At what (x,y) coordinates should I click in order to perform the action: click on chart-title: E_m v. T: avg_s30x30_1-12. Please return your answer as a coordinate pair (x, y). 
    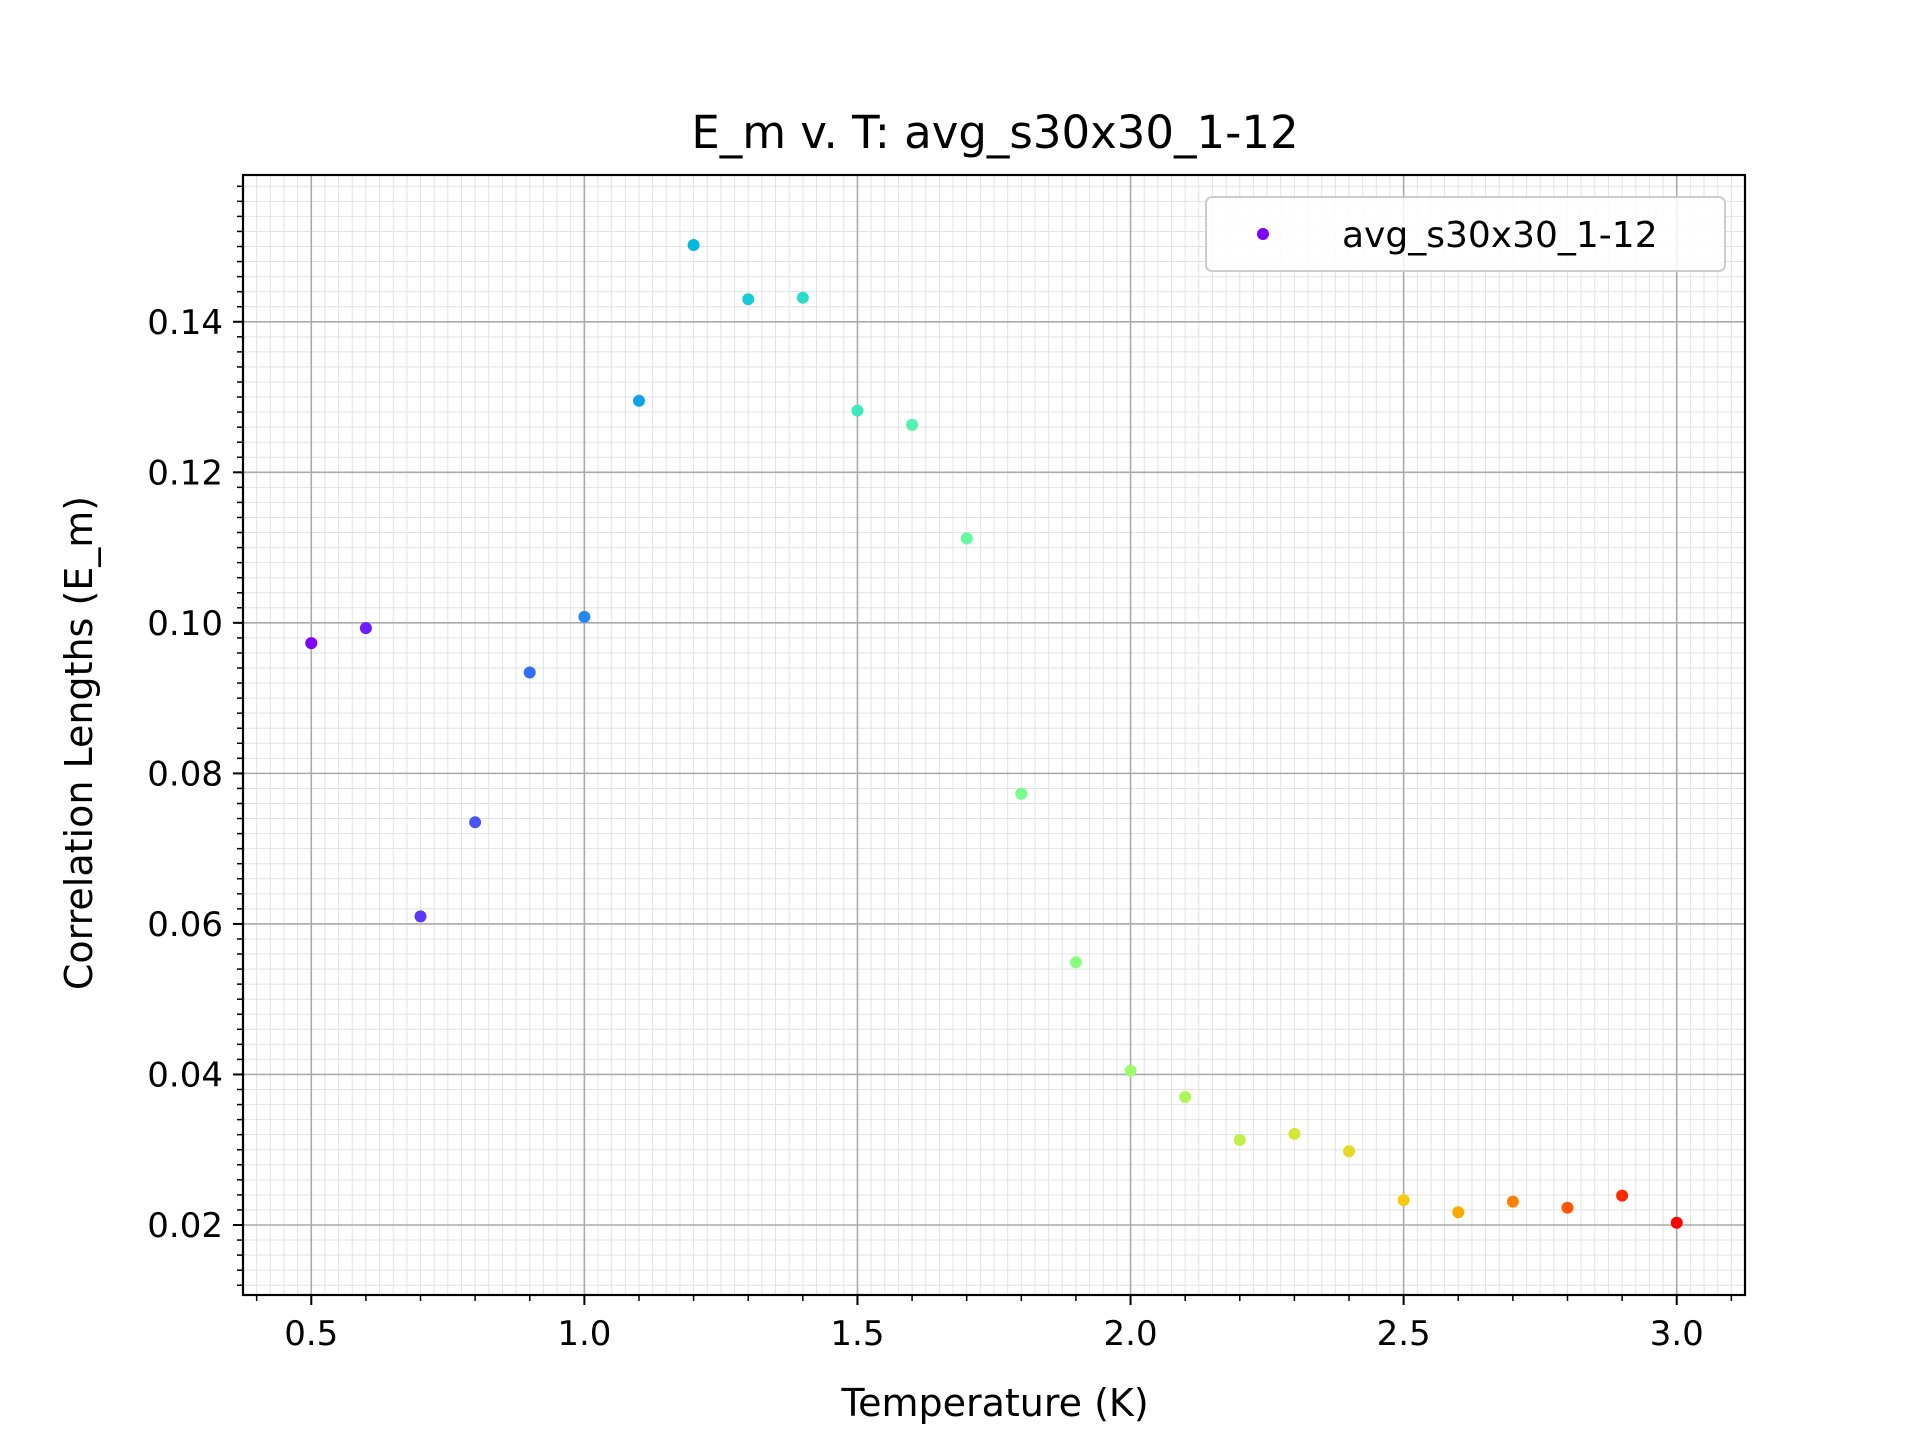
    Looking at the image, I should click on (994, 132).